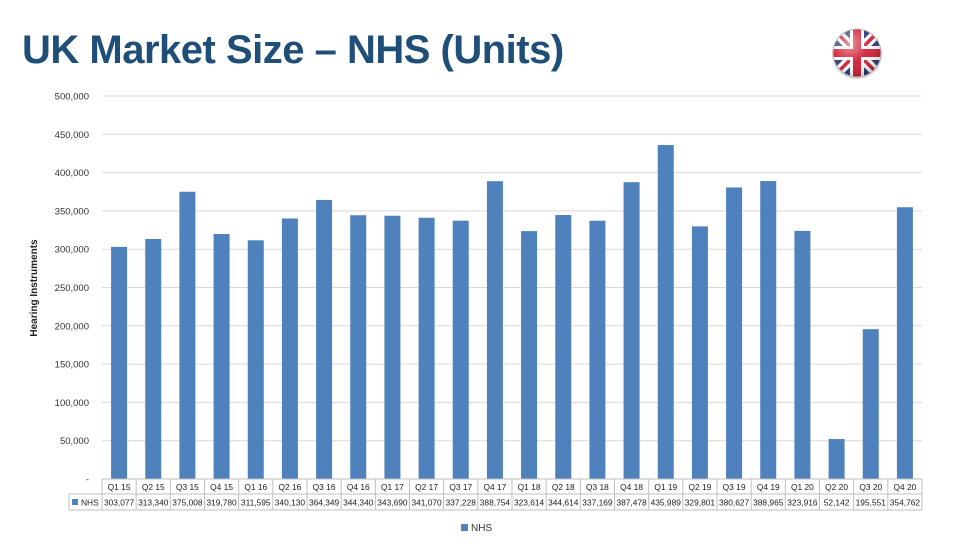  Describe the element at coordinates (426, 503) in the screenshot. I see `data-label: 341,070` at that location.